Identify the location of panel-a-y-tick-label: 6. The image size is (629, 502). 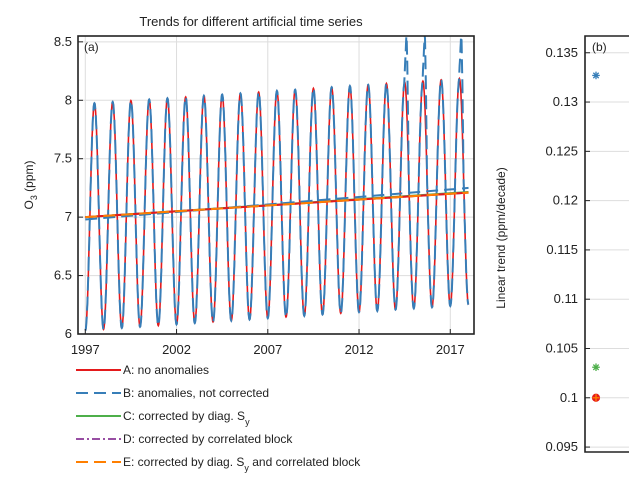
(68, 333).